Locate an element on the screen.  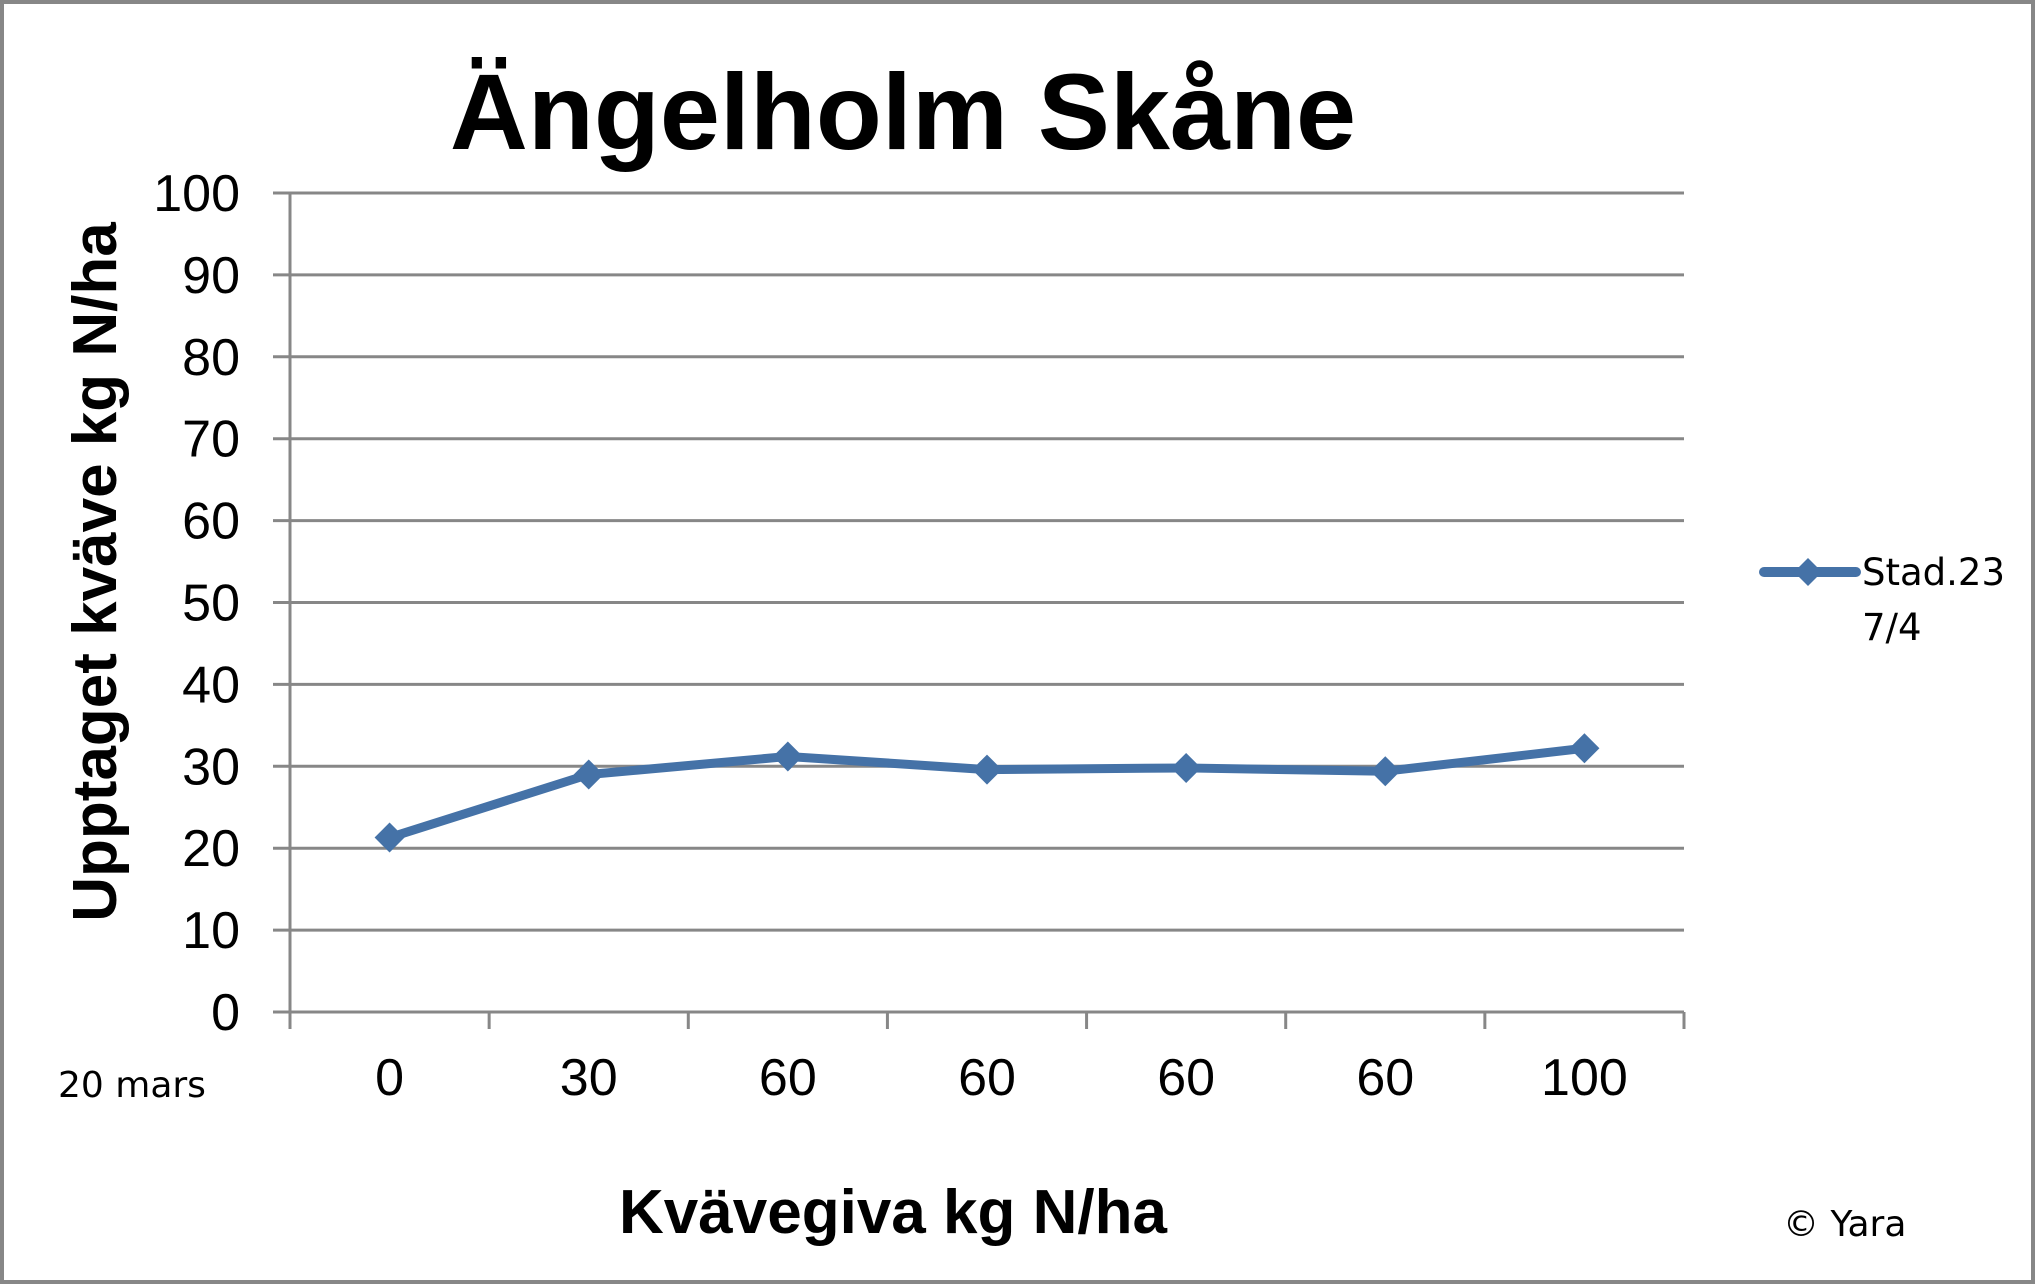
y-tick-label: 30 is located at coordinates (211, 767).